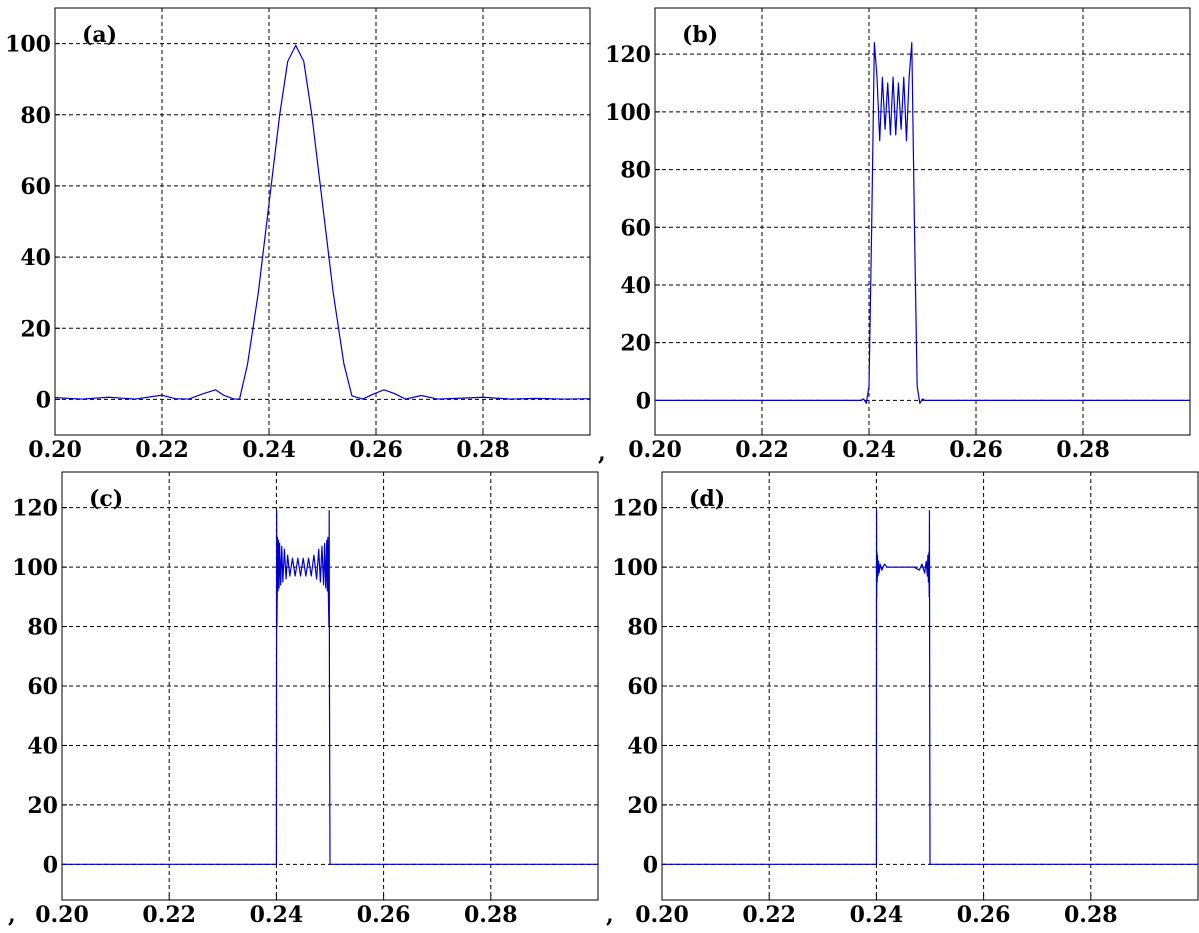 This screenshot has width=1199, height=933. I want to click on panel-label: (a), so click(99, 35).